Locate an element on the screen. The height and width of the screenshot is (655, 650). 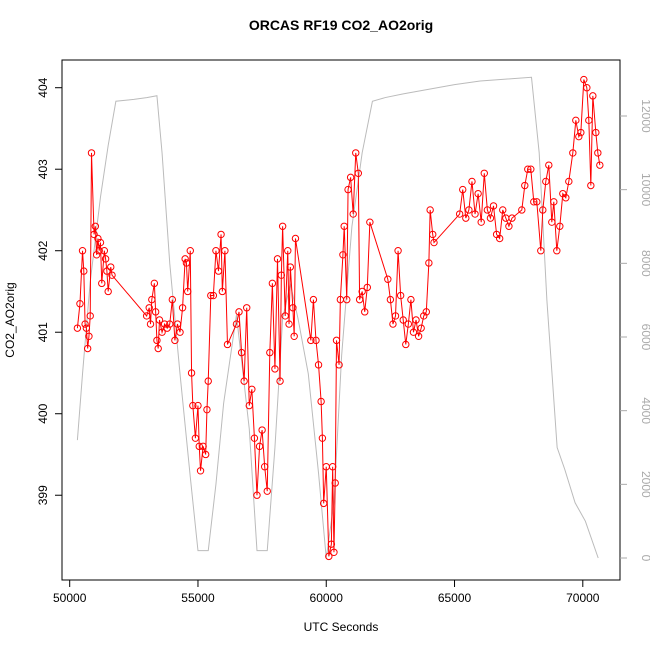
y-tick-label: 401 is located at coordinates (43, 332).